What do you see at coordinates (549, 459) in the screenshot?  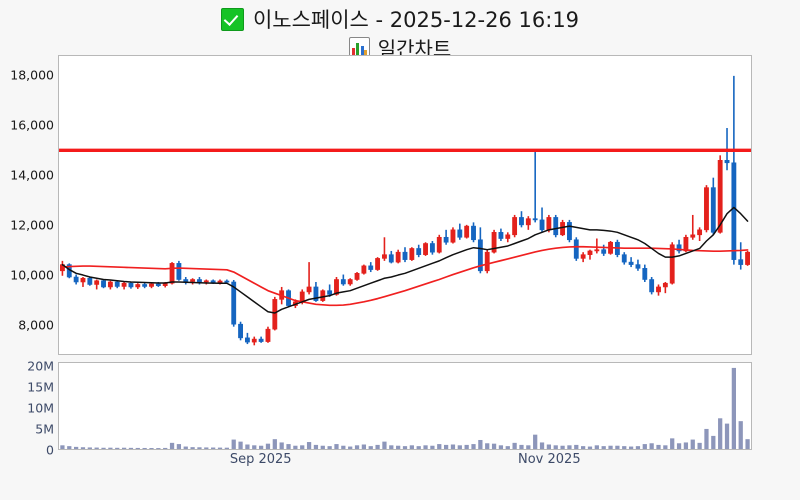 I see `date-tick-label: Nov 2025` at bounding box center [549, 459].